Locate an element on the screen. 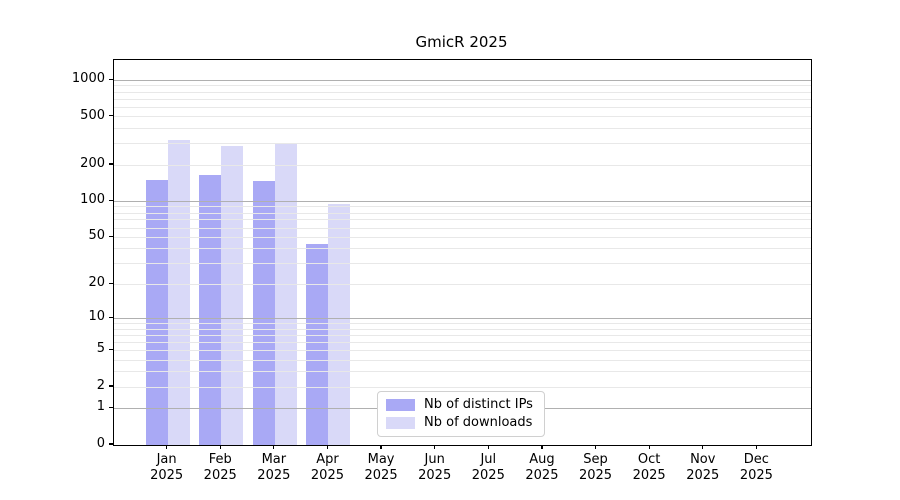 This screenshot has width=900, height=500. legend-item-distinct-ips: Nb of distinct IPs is located at coordinates (459, 404).